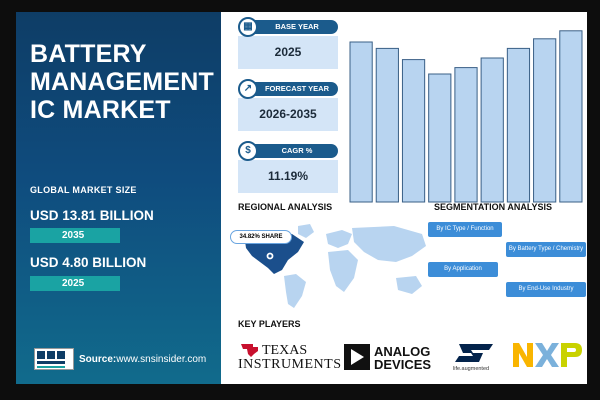 The image size is (600, 400). What do you see at coordinates (409, 285) in the screenshot?
I see `australia-region` at bounding box center [409, 285].